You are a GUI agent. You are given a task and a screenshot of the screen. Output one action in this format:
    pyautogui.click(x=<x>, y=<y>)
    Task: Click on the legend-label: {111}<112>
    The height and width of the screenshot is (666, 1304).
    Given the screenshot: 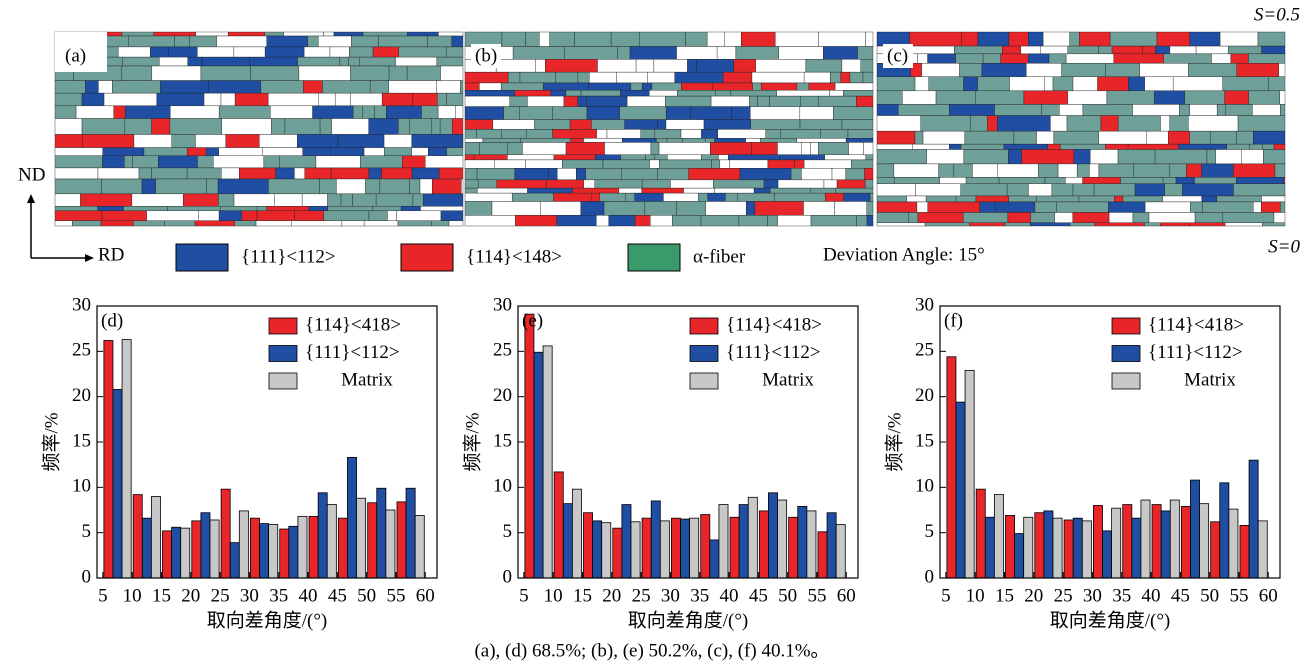 What is the action you would take?
    pyautogui.click(x=288, y=256)
    